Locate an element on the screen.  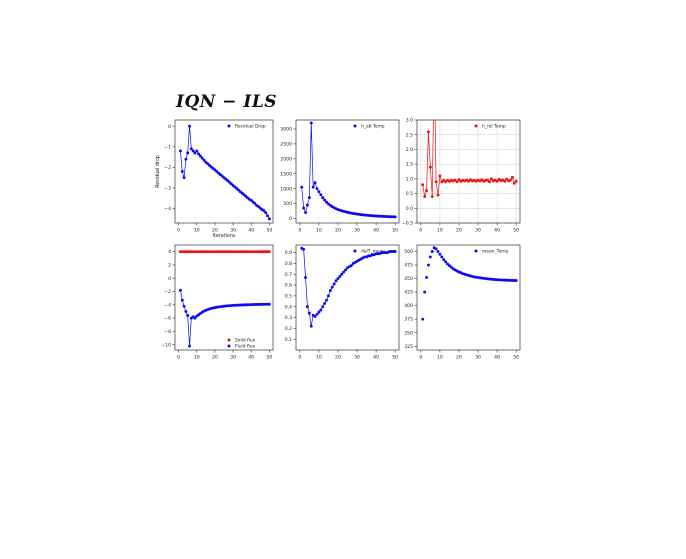
y-tick-label: 375 is located at coordinates (408, 320).